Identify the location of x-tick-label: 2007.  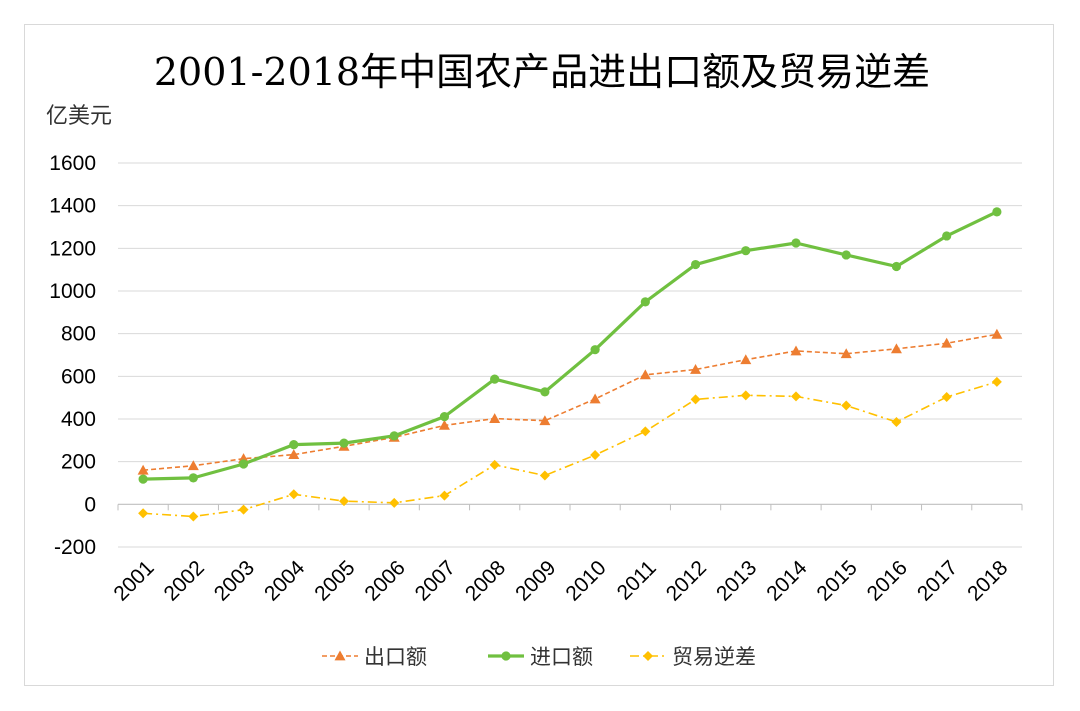
(435, 580).